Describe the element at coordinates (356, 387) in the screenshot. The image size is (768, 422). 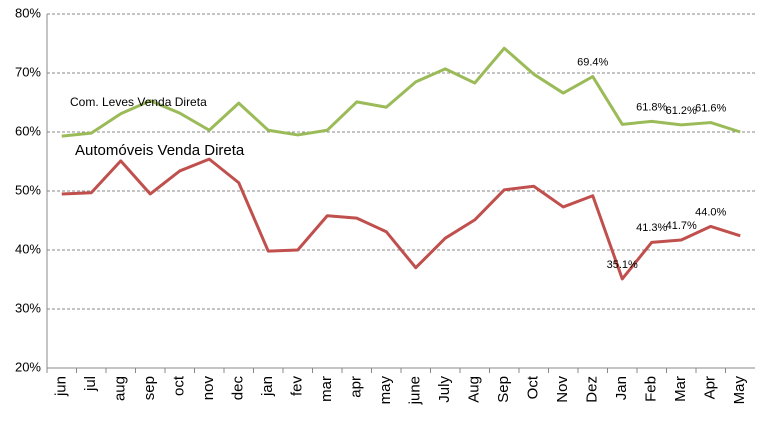
I see `x-tick-label: apr` at that location.